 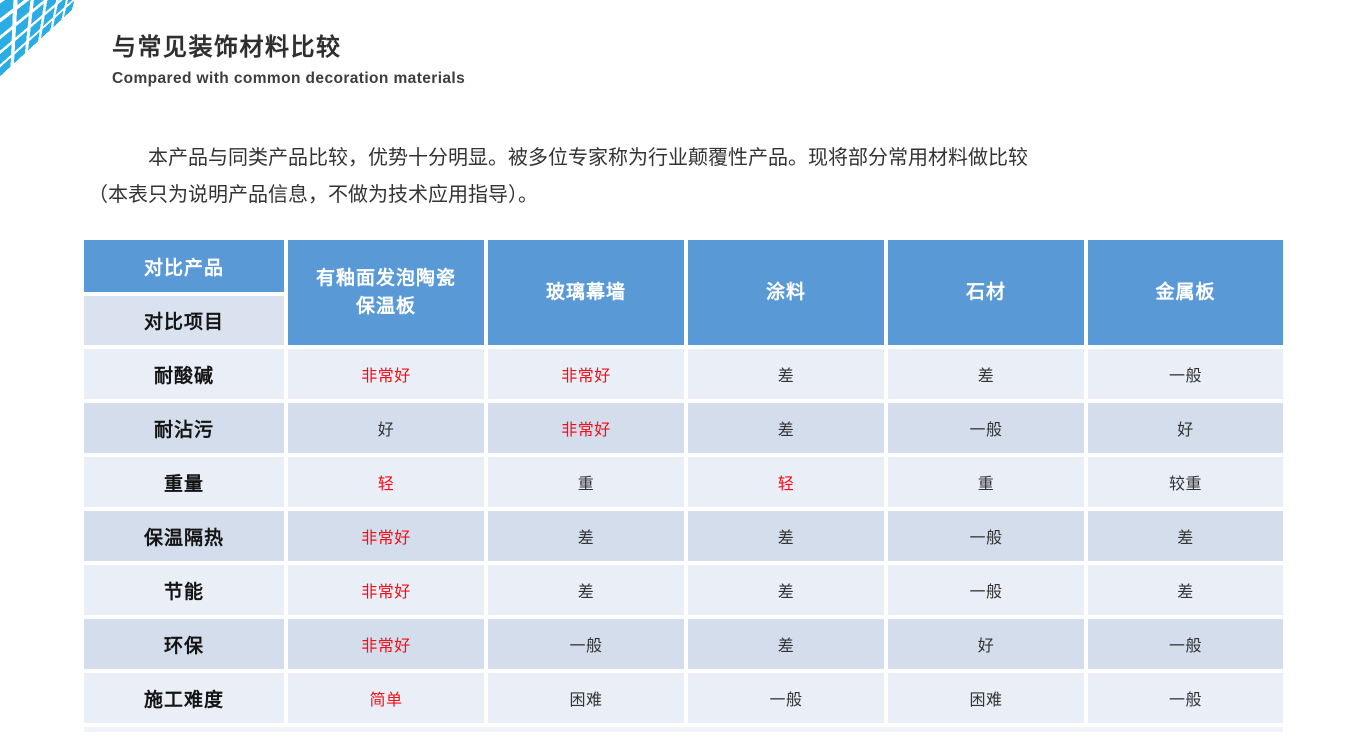 I want to click on column-header-stone: 石材, so click(x=986, y=292).